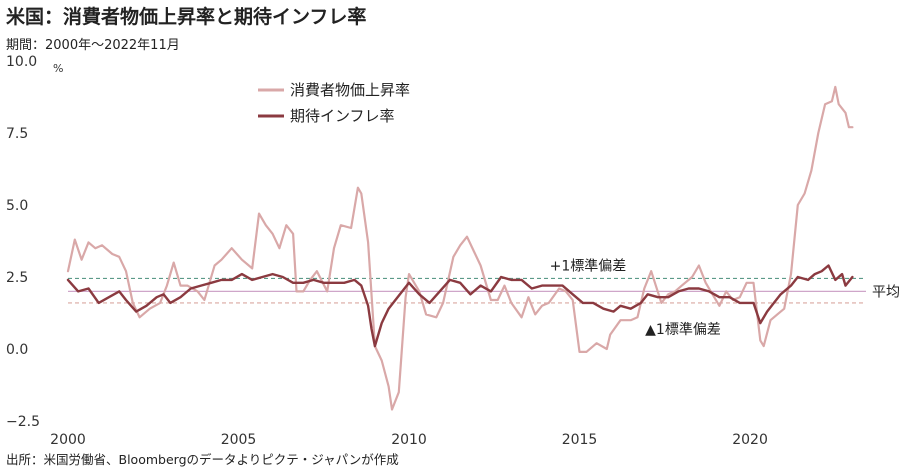  Describe the element at coordinates (350, 90) in the screenshot. I see `legend-label-0: 消費者物価上昇率` at that location.